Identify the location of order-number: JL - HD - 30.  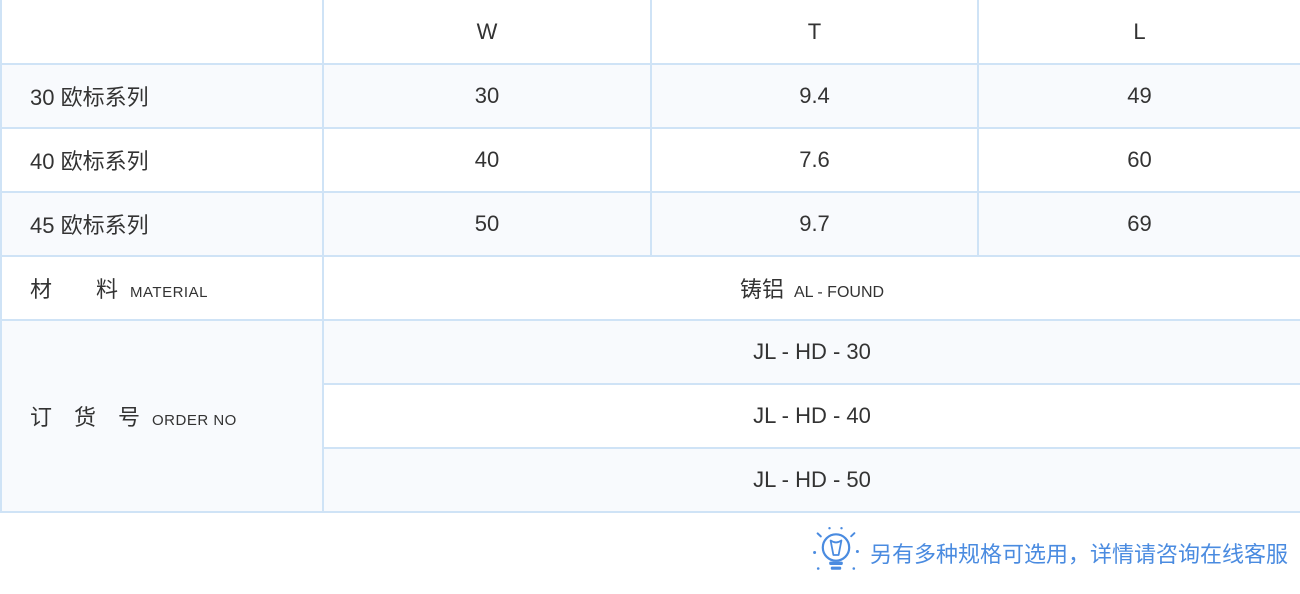
(811, 352).